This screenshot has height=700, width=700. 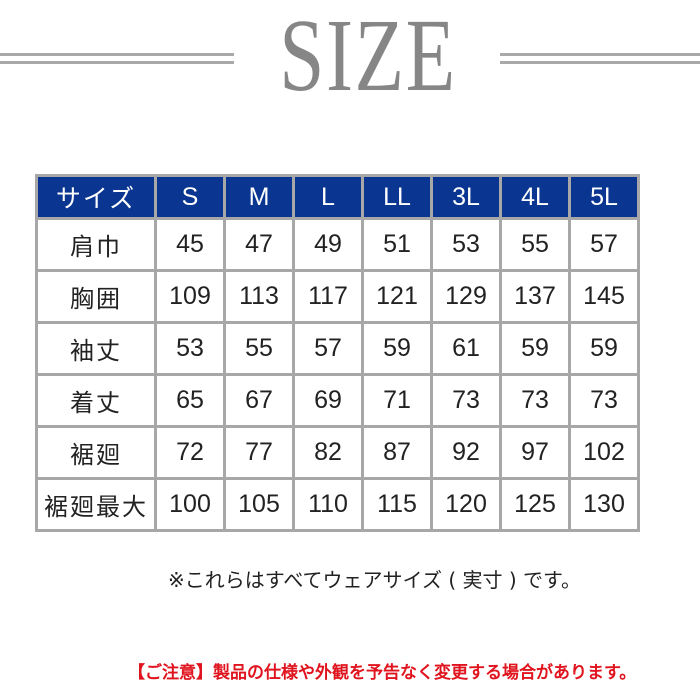 I want to click on table-row: 裾廻最大 100 105 110 115 120 125 130, so click(x=337, y=504).